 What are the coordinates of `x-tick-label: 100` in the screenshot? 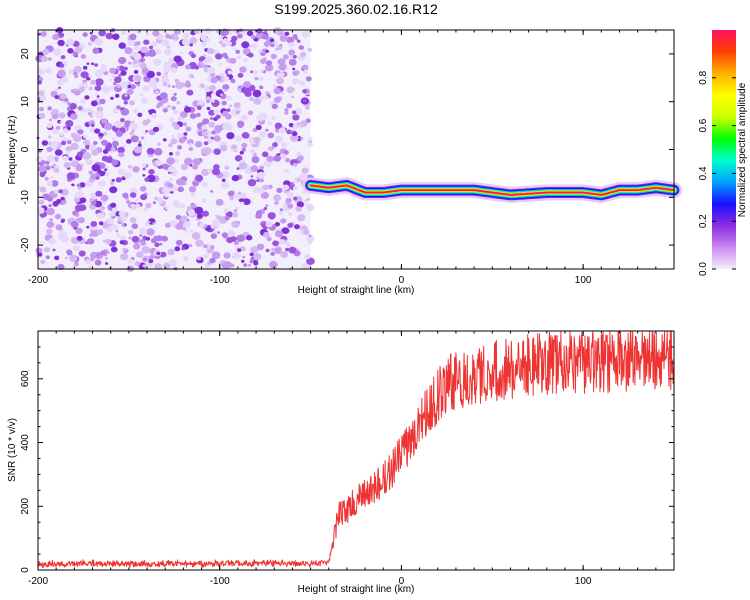 It's located at (583, 280).